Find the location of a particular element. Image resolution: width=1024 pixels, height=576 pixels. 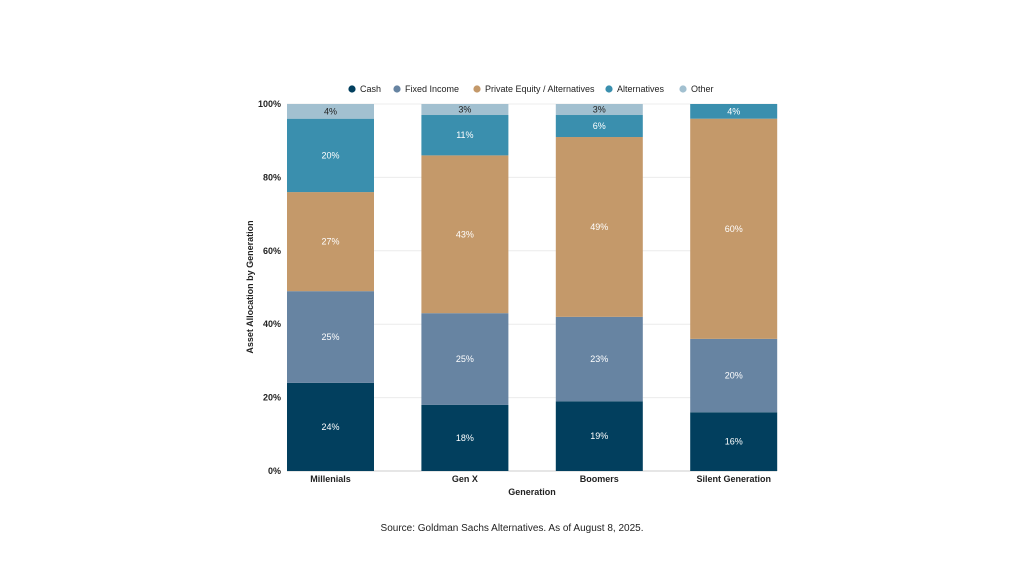

y-tick-label: 0% is located at coordinates (274, 471).